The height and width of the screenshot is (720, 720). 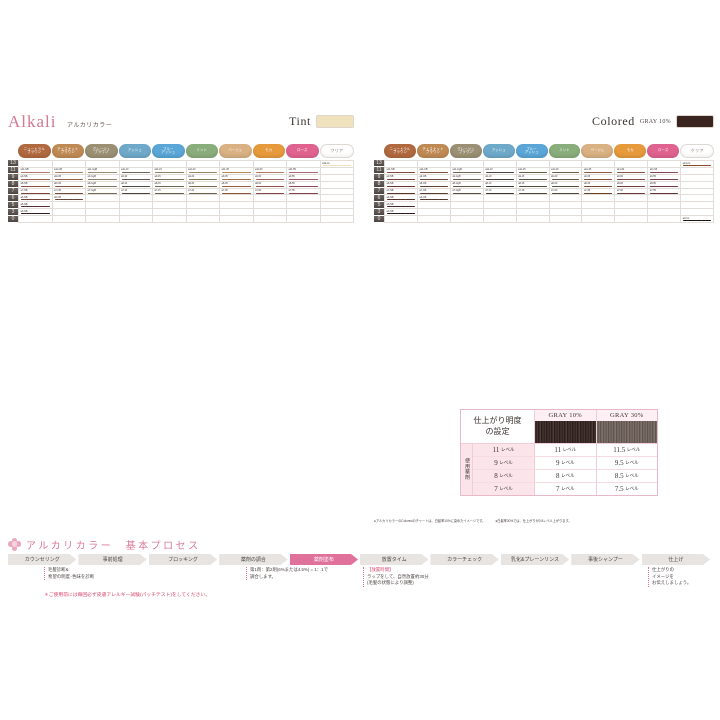 What do you see at coordinates (237, 185) in the screenshot?
I see `swatch-cell: a8-35` at bounding box center [237, 185].